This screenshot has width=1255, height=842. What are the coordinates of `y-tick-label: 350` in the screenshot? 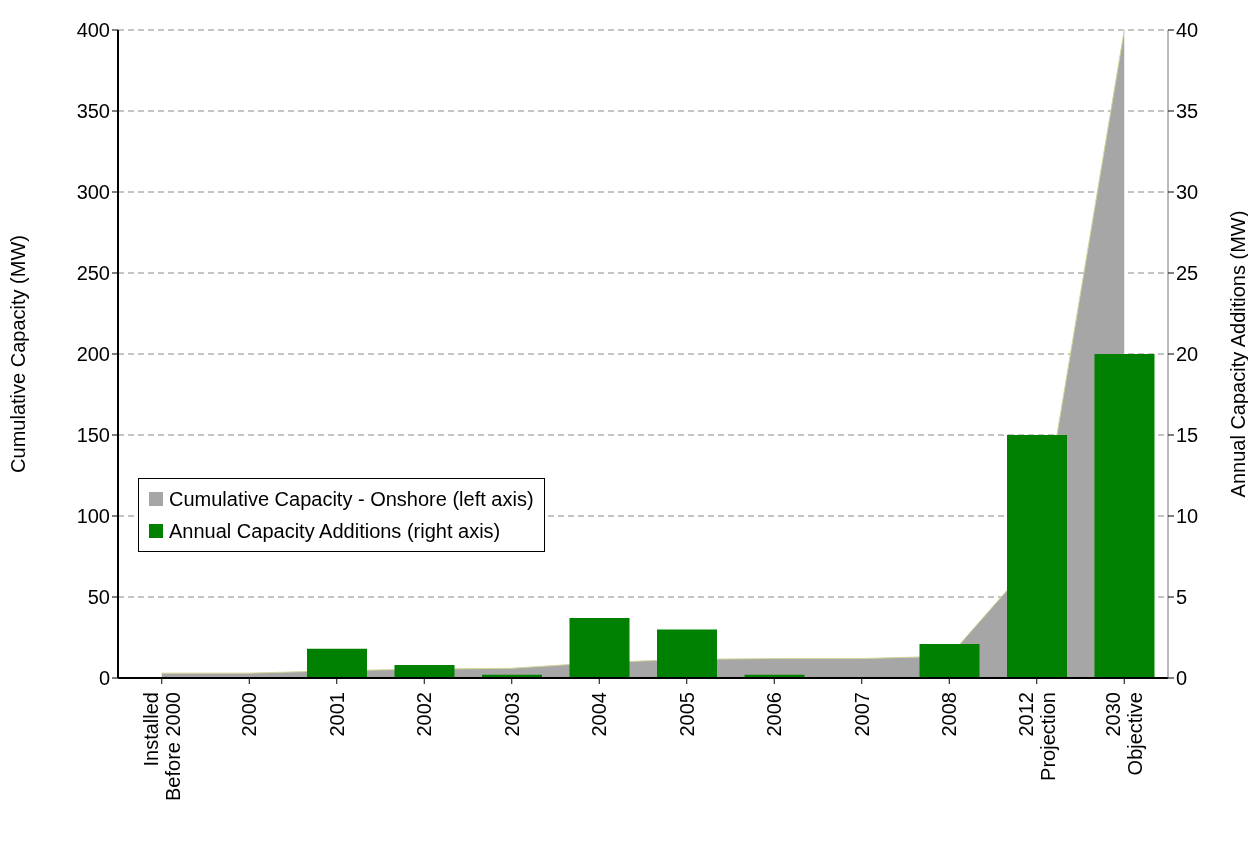 It's located at (93, 111).